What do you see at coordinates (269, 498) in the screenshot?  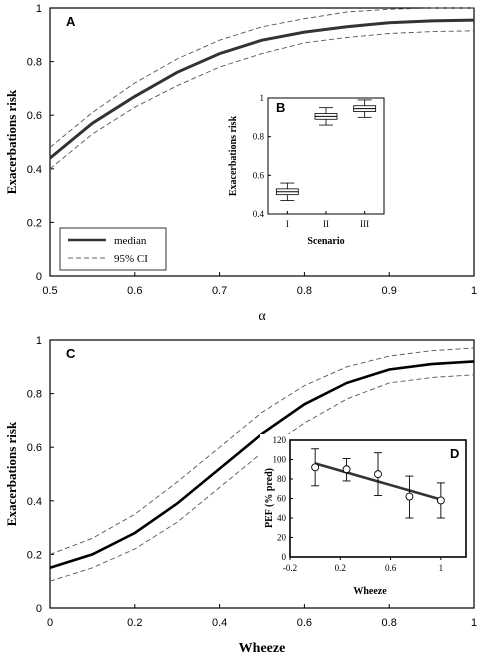 I see `panel-d-ylabel: PEF (% pred)` at bounding box center [269, 498].